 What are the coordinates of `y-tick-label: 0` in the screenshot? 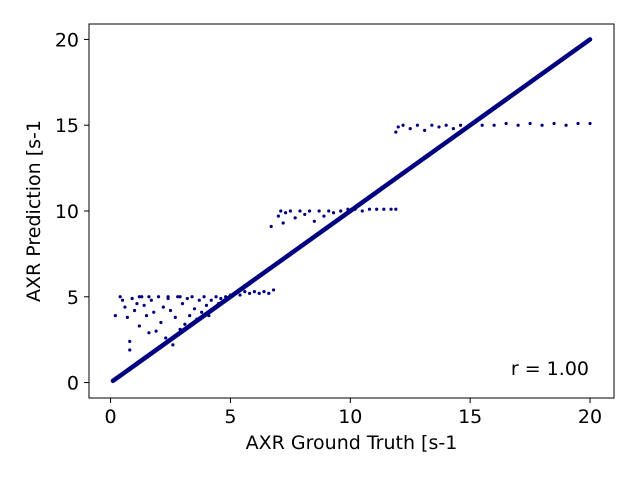 It's located at (73, 384).